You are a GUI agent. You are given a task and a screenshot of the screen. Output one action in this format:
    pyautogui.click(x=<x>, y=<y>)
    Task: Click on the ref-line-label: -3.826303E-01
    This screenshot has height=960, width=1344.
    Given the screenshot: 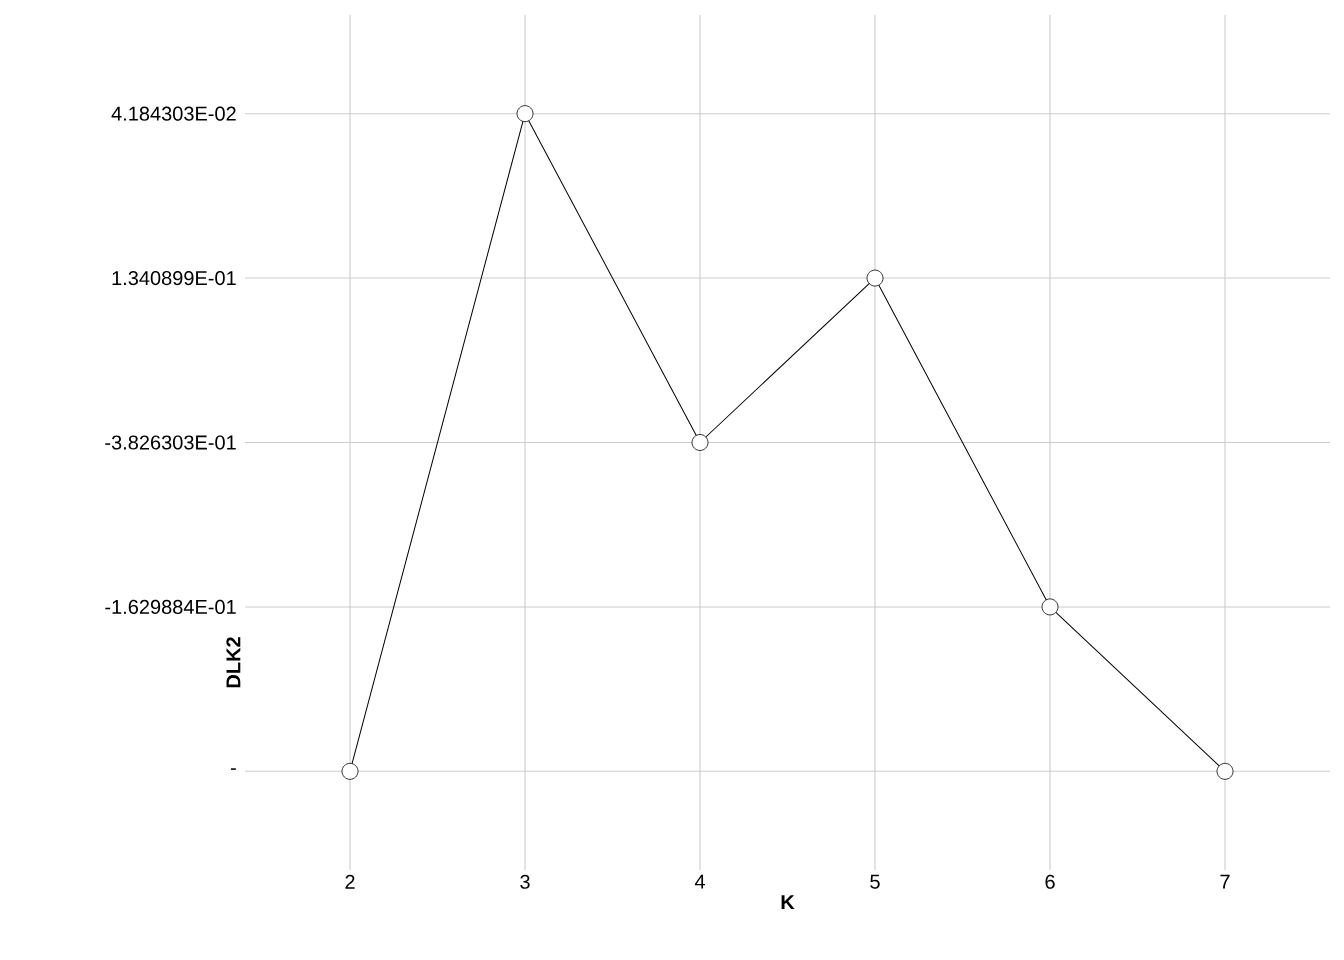 What is the action you would take?
    pyautogui.click(x=170, y=442)
    